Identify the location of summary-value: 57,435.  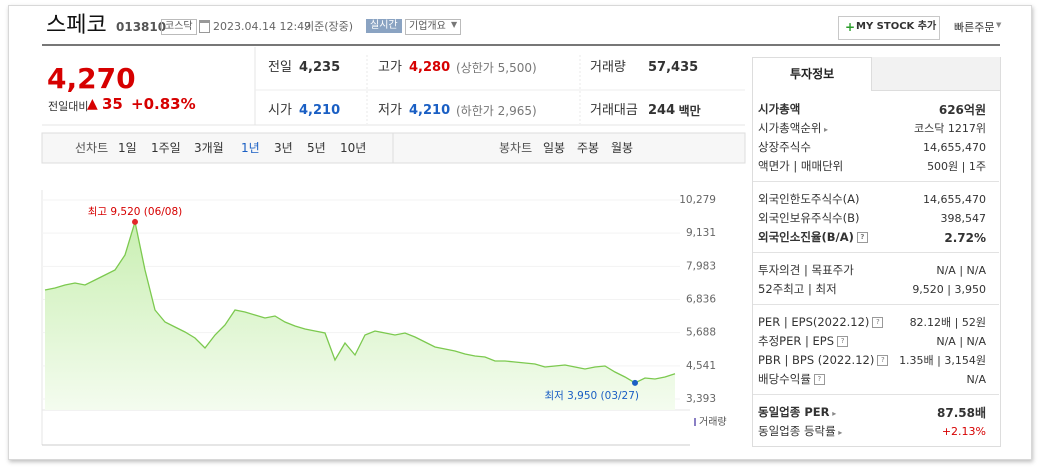
(673, 67).